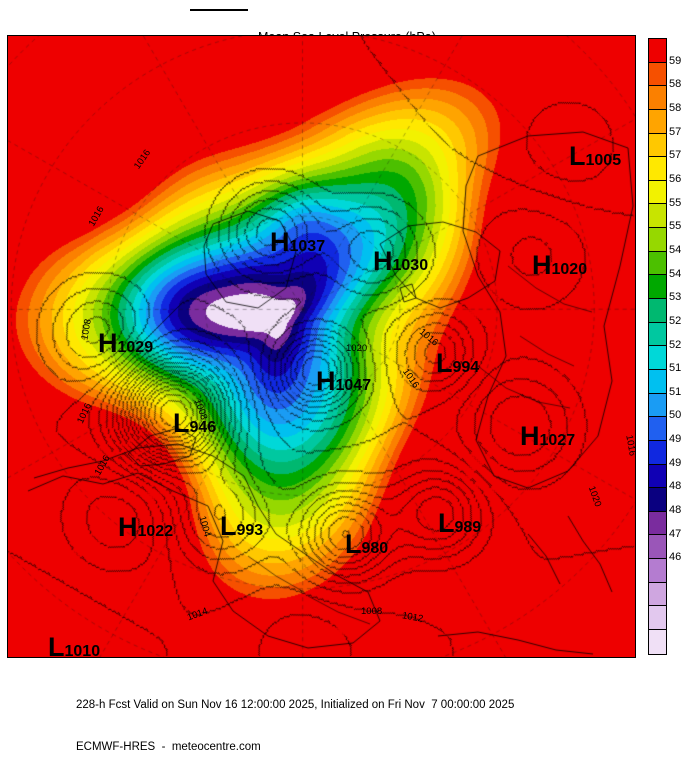 The width and height of the screenshot is (681, 768). I want to click on pressure-center-value: 1010, so click(82, 650).